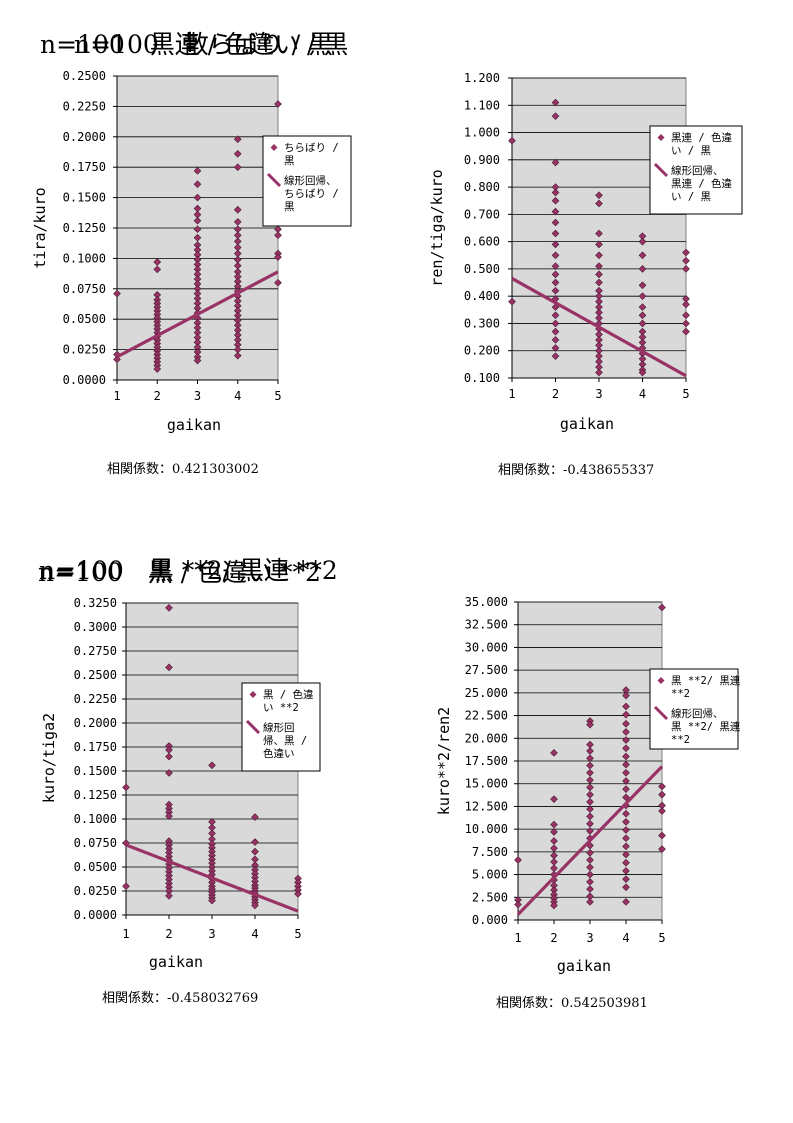 The height and width of the screenshot is (1123, 793). I want to click on chart-title: n=100 黒連 / 色違い / 黒, so click(194, 44).